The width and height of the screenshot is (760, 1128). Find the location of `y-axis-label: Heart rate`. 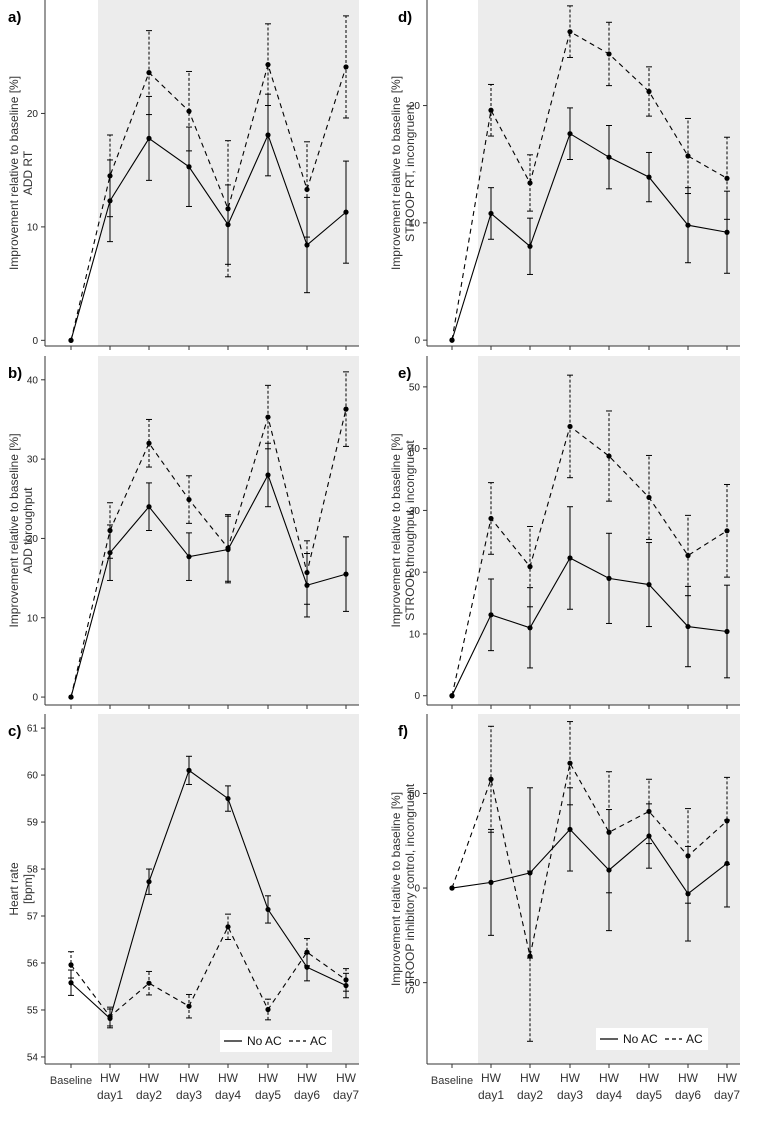

y-axis-label: Heart rate is located at coordinates (14, 889).